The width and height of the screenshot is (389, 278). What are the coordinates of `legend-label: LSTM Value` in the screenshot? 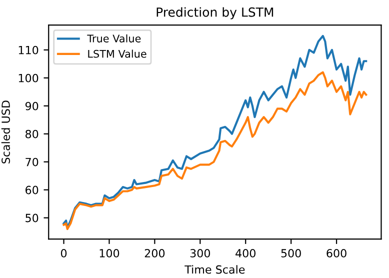 It's located at (117, 54).